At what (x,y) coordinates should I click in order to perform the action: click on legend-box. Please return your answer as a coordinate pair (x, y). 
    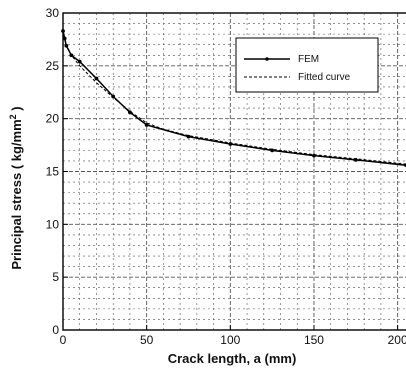
    Looking at the image, I should click on (307, 65).